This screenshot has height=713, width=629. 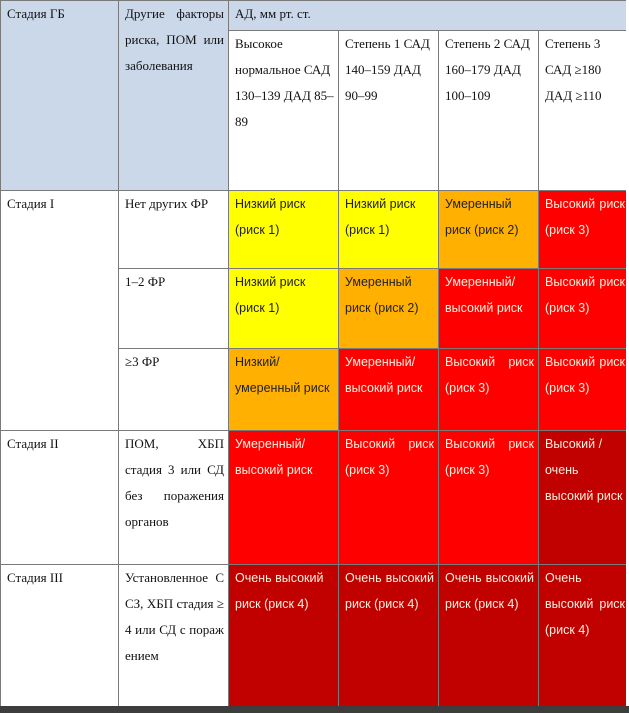 What do you see at coordinates (59, 95) in the screenshot?
I see `header-stage: Стадия ГБ` at bounding box center [59, 95].